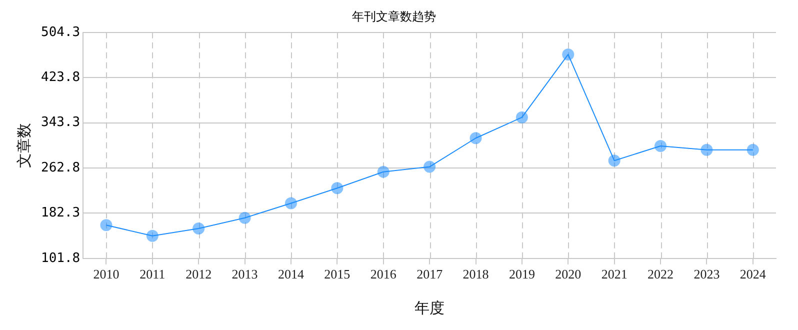 Image resolution: width=798 pixels, height=330 pixels. I want to click on x-tick-label: 2021, so click(614, 274).